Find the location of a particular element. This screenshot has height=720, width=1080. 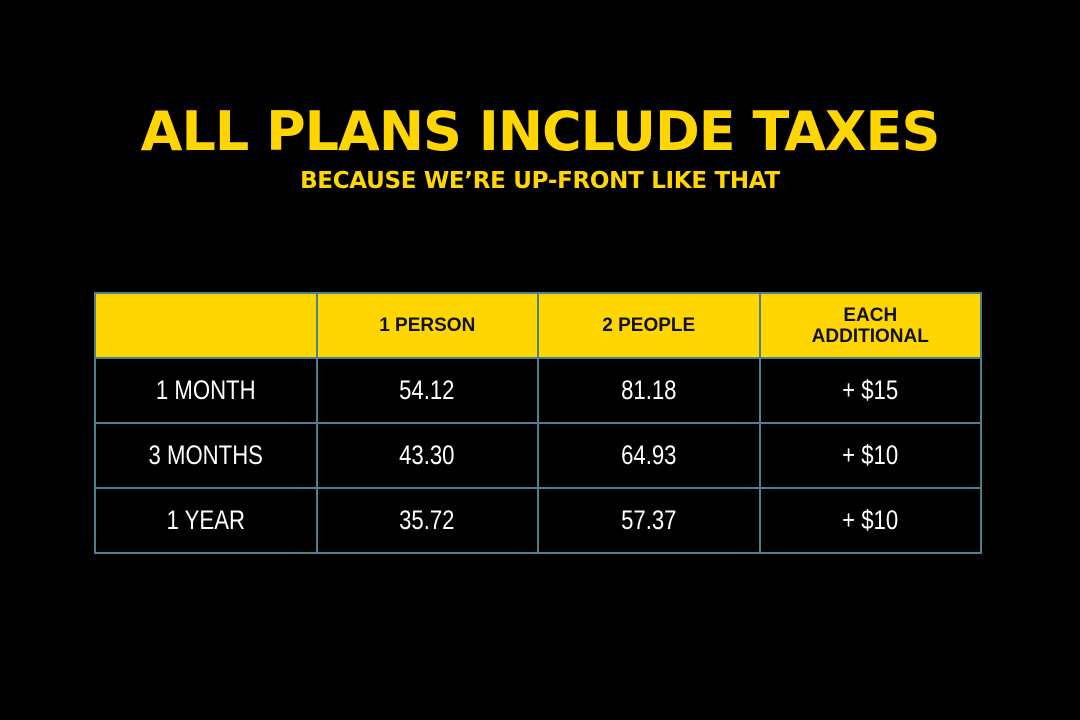

price-cell: 35.72 is located at coordinates (427, 520).